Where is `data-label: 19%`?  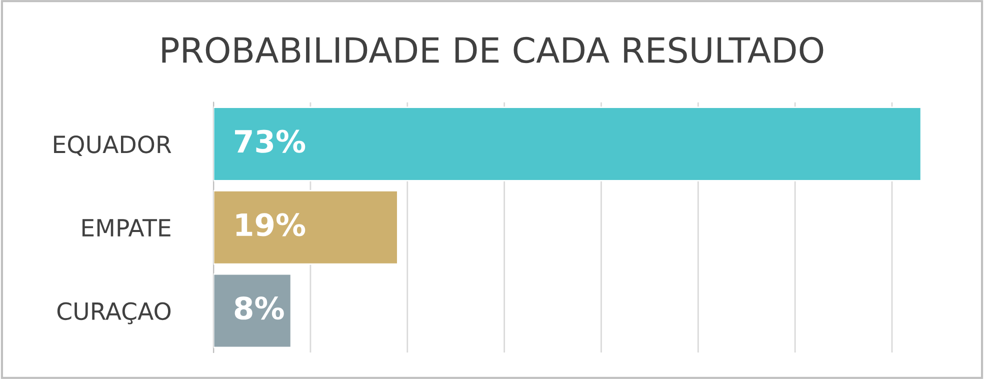 data-label: 19% is located at coordinates (271, 224).